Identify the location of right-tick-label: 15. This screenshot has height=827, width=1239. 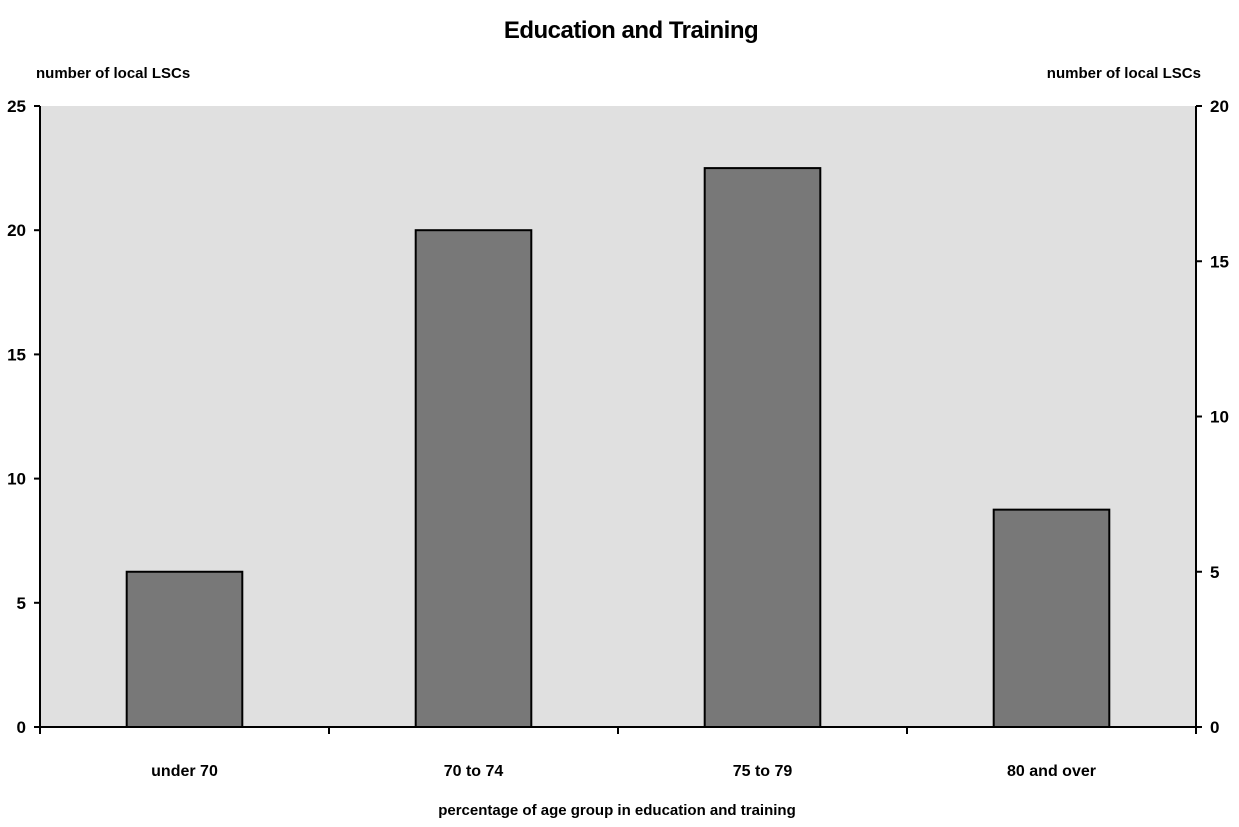
(1219, 261).